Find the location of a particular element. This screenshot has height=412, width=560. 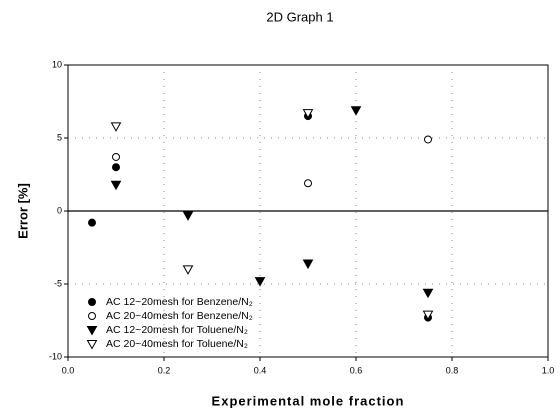

y-tick-label: -10 is located at coordinates (55, 356).